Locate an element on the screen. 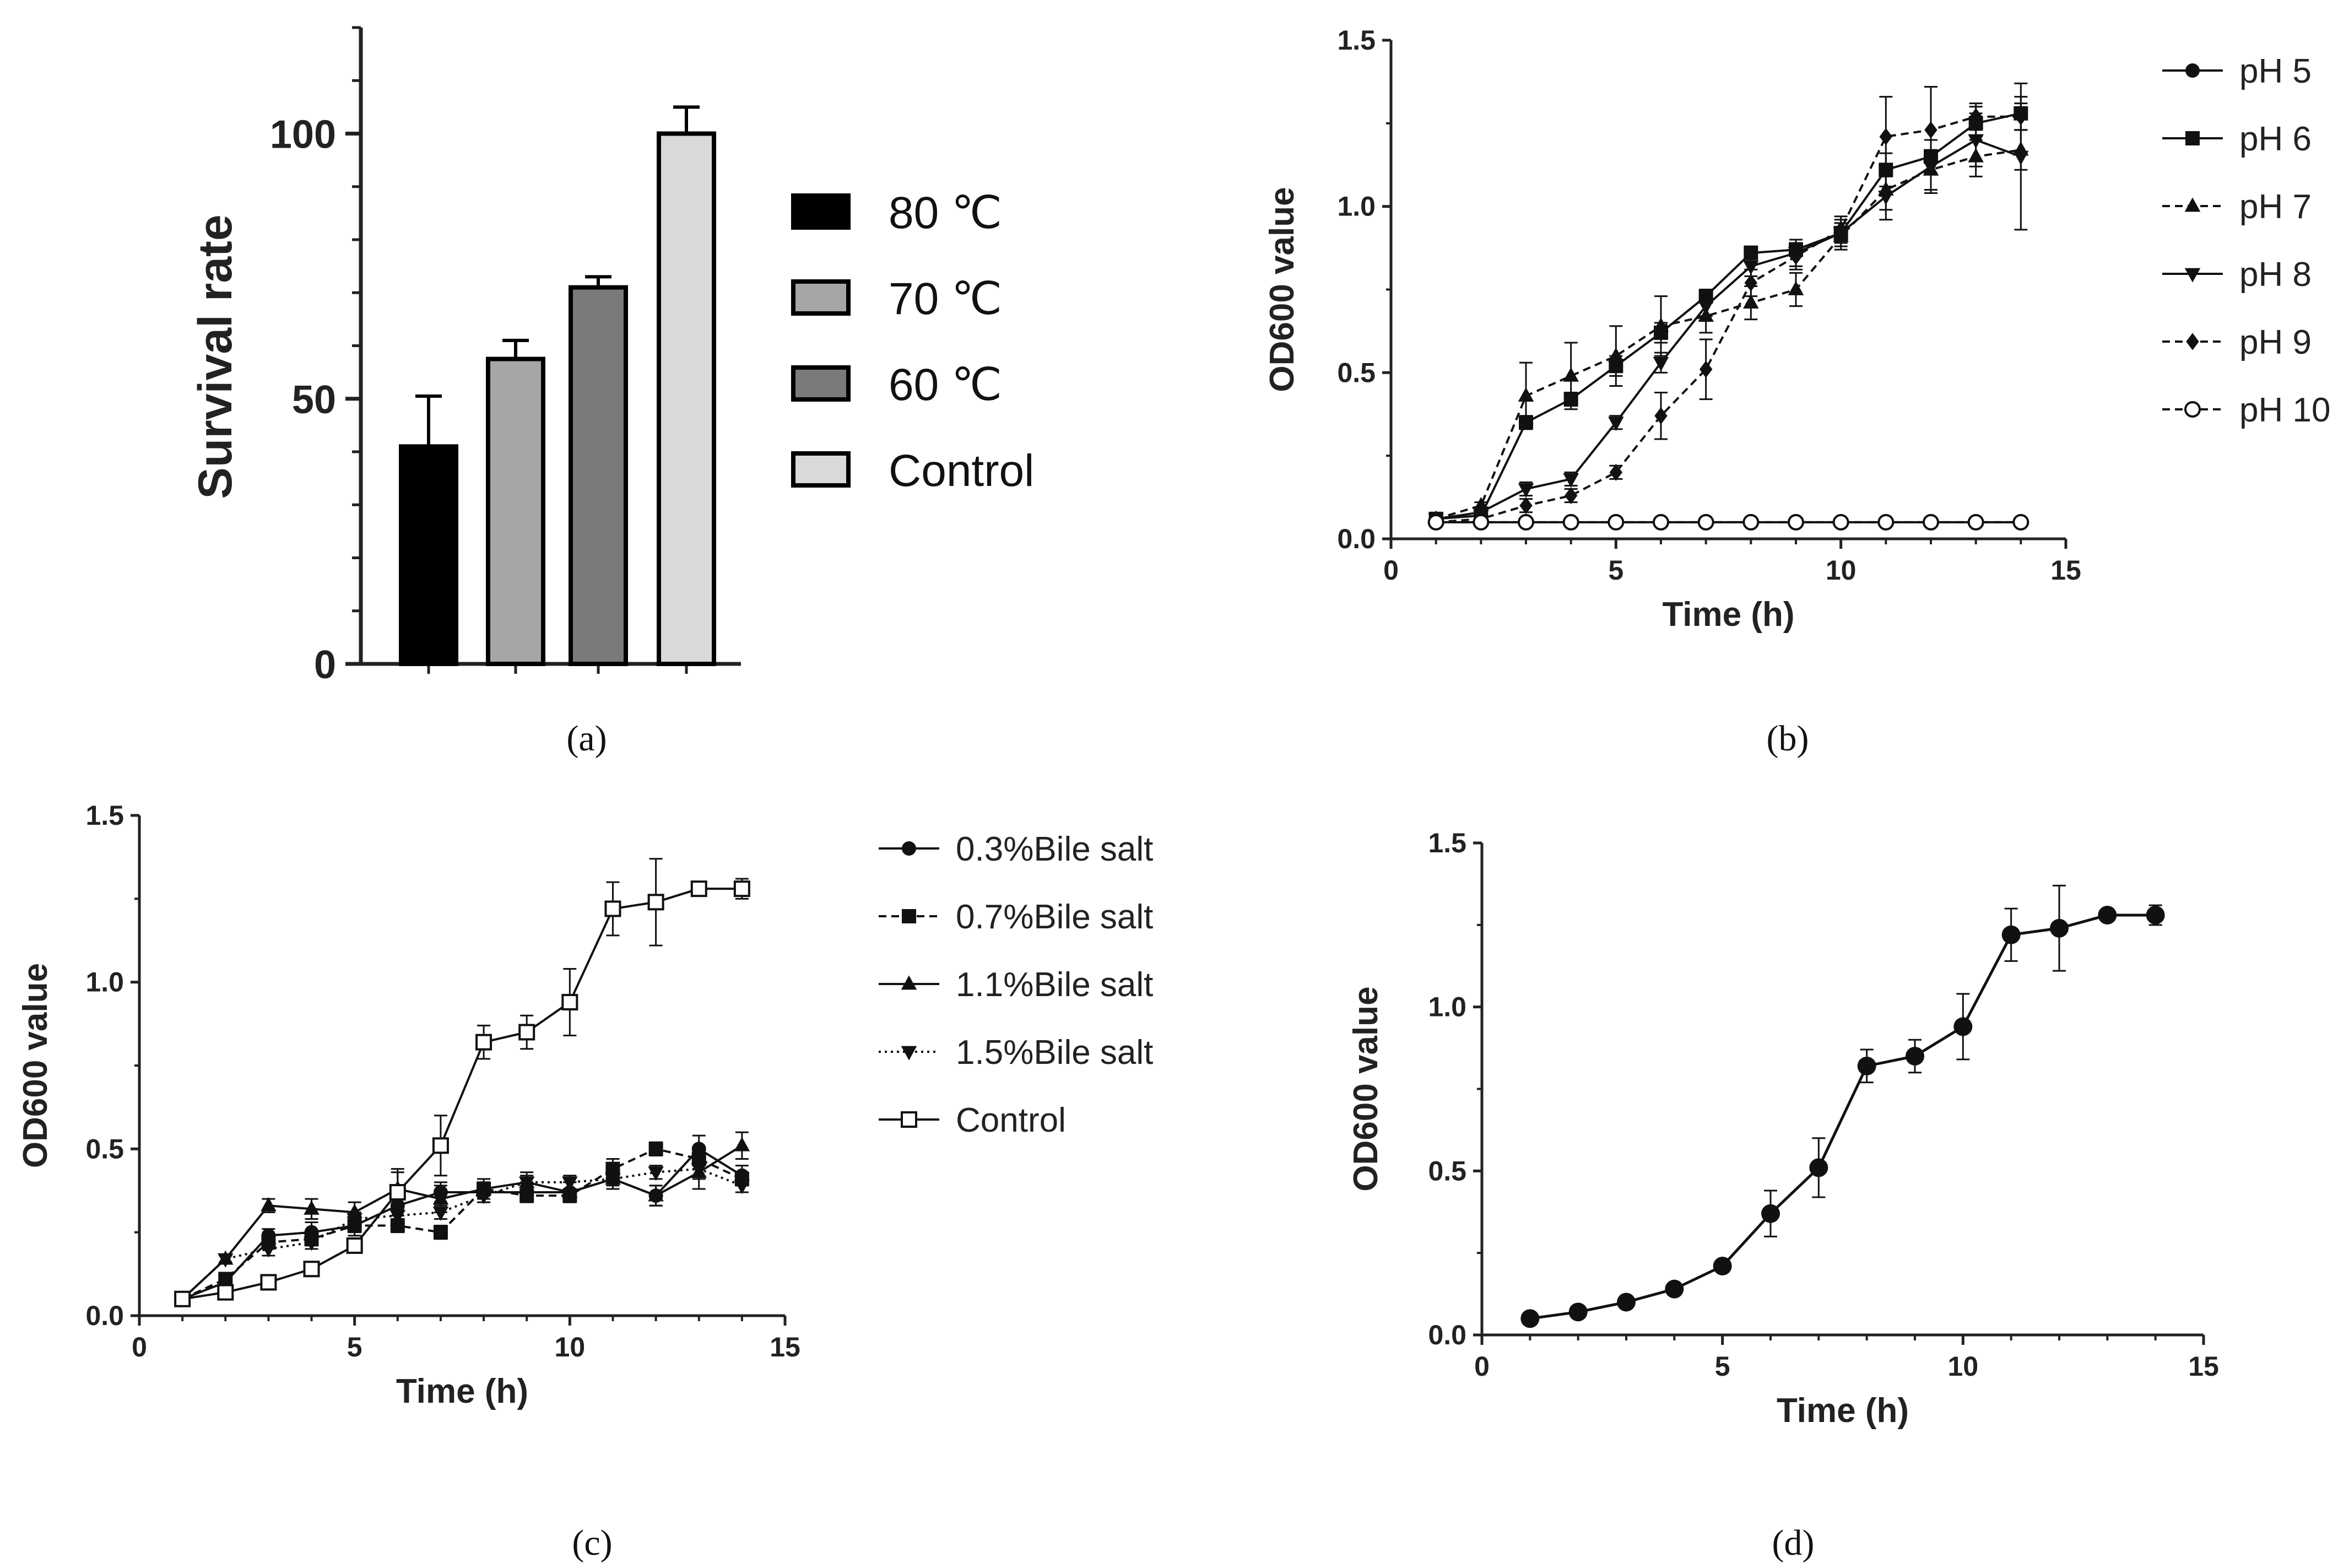 The height and width of the screenshot is (1568, 2349). series-1.5-Bile-salt is located at coordinates (462, 1233).